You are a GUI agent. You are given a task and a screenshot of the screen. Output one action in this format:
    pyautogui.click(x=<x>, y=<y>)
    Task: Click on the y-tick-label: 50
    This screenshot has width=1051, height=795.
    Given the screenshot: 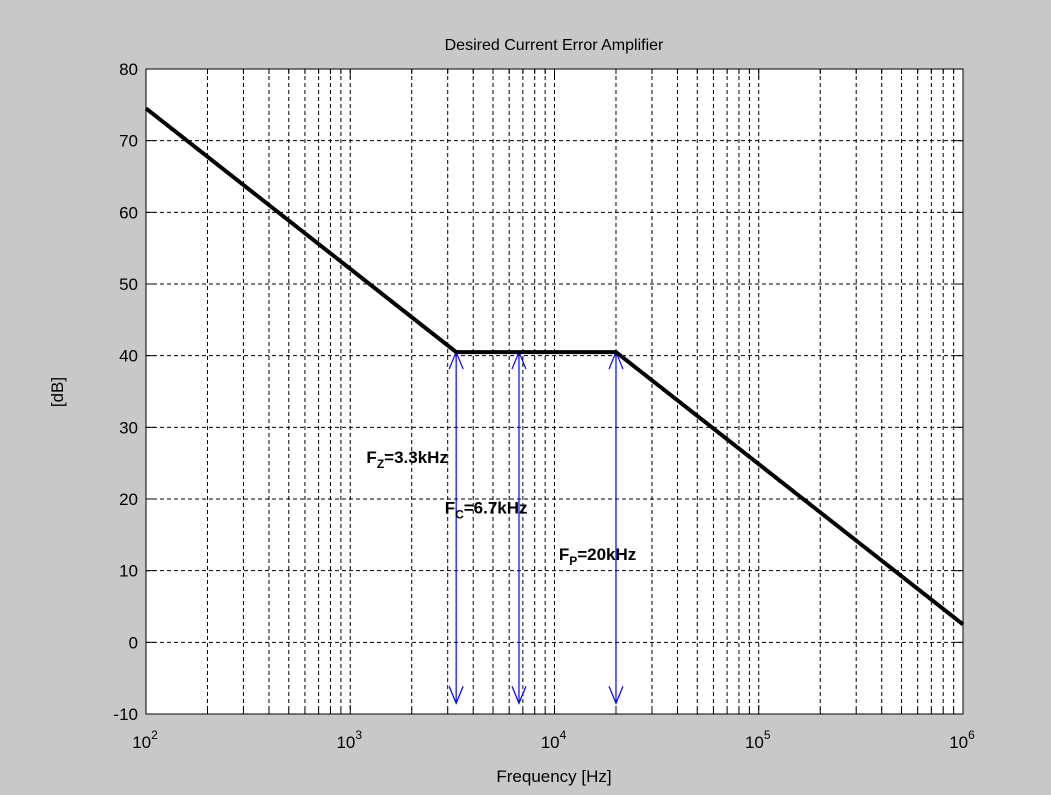 What is the action you would take?
    pyautogui.click(x=128, y=284)
    